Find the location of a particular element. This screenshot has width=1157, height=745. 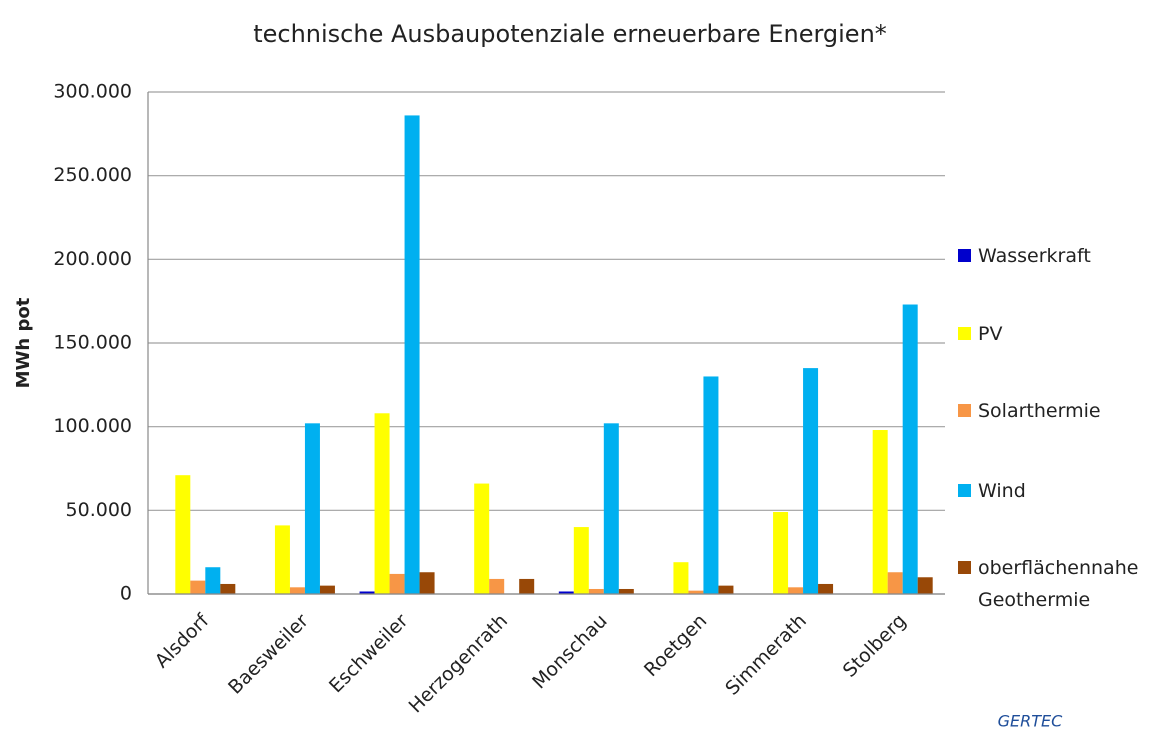

y-tick-label: 300.000 is located at coordinates (92, 92).